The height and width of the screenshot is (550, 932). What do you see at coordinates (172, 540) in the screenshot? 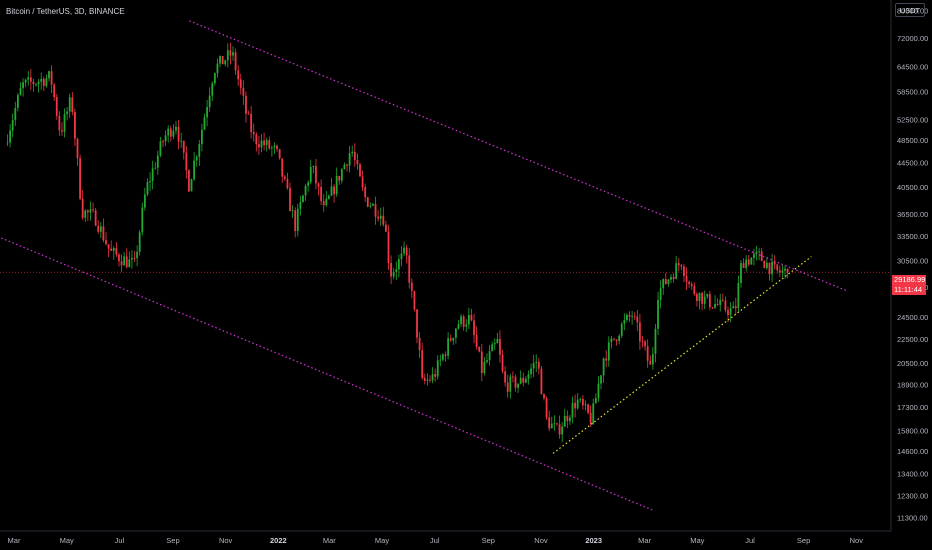
I see `time-tick-label: Sep` at bounding box center [172, 540].